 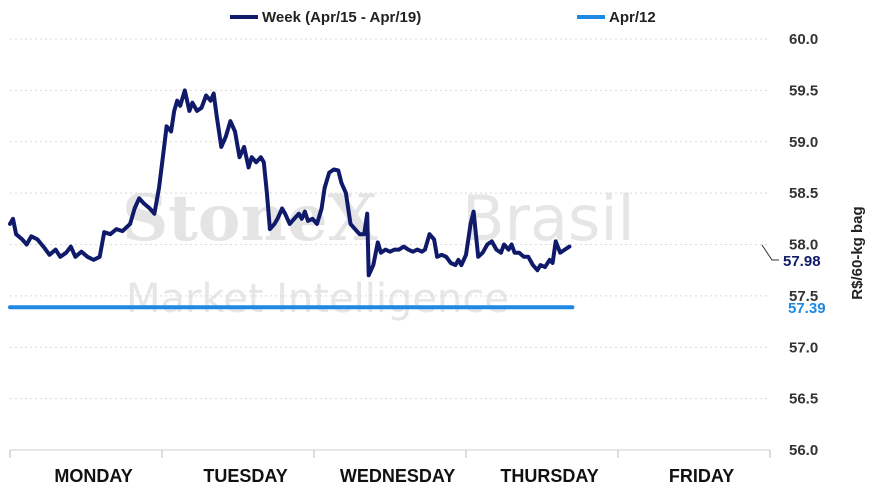 I want to click on x-tick-label-thursday: THURSDAY, so click(x=549, y=476).